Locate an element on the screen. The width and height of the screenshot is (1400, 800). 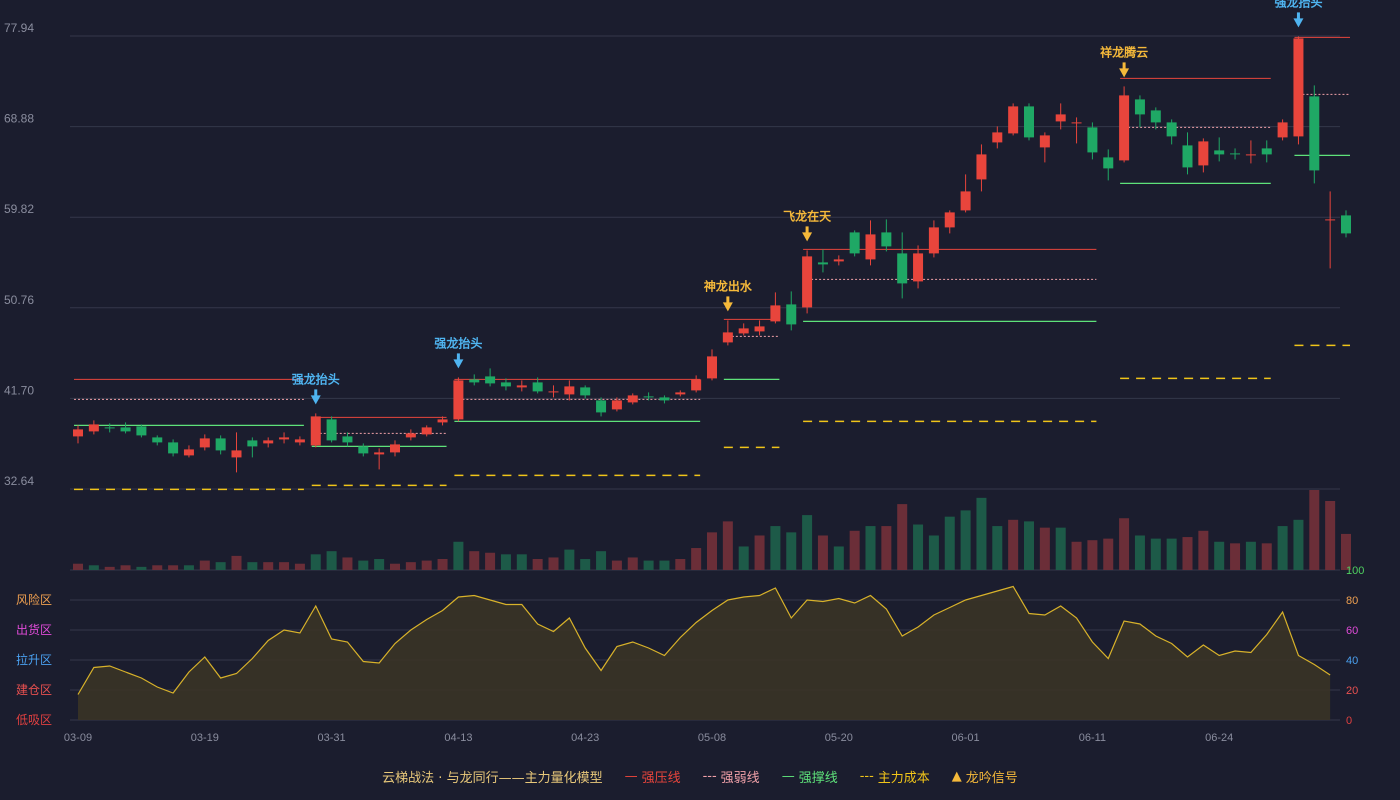
legend-pressure-icon: — is located at coordinates (631, 776).